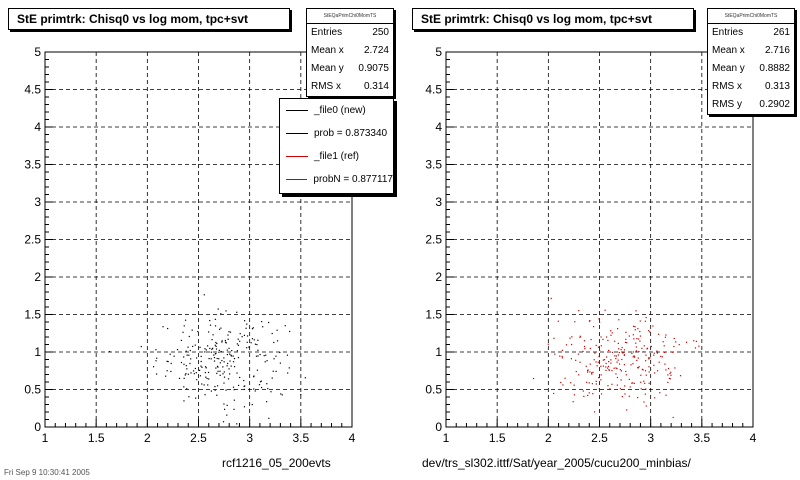  What do you see at coordinates (336, 110) in the screenshot?
I see `legend-entry-file0: _file0 (new)` at bounding box center [336, 110].